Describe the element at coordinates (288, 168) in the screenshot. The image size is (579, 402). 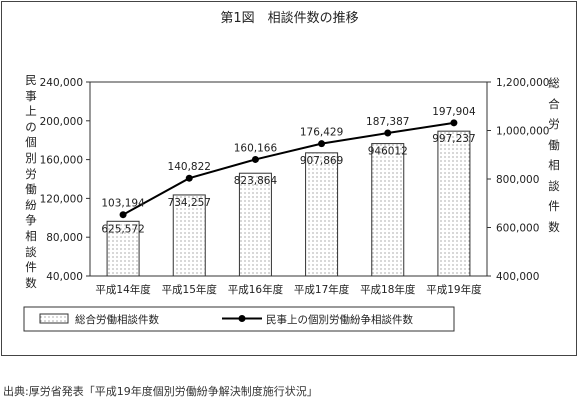
I see `line-series` at that location.